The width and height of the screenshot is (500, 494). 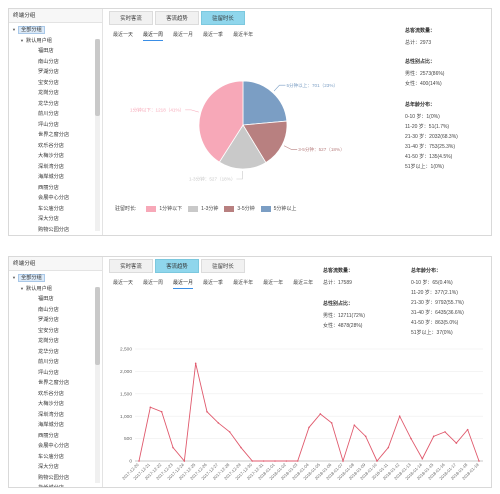 I want to click on legend-item-0: 1分钟以下, so click(x=164, y=208).